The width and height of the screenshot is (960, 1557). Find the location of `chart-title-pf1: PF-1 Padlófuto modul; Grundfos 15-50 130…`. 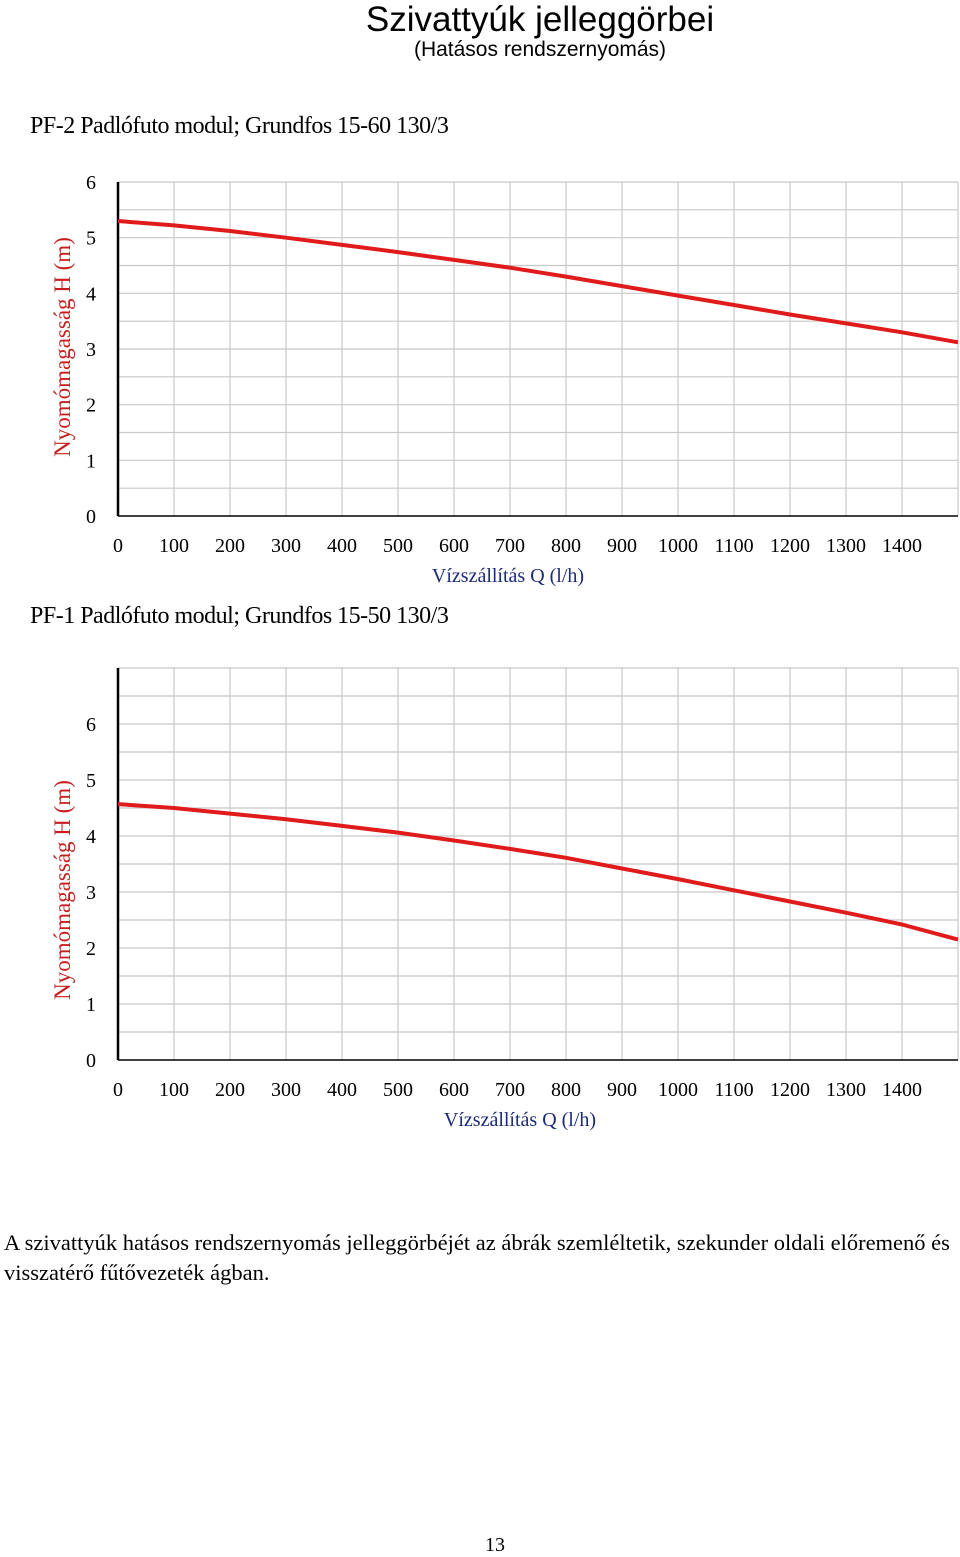

chart-title-pf1: PF-1 Padlófuto modul; Grundfos 15-50 130… is located at coordinates (239, 616).